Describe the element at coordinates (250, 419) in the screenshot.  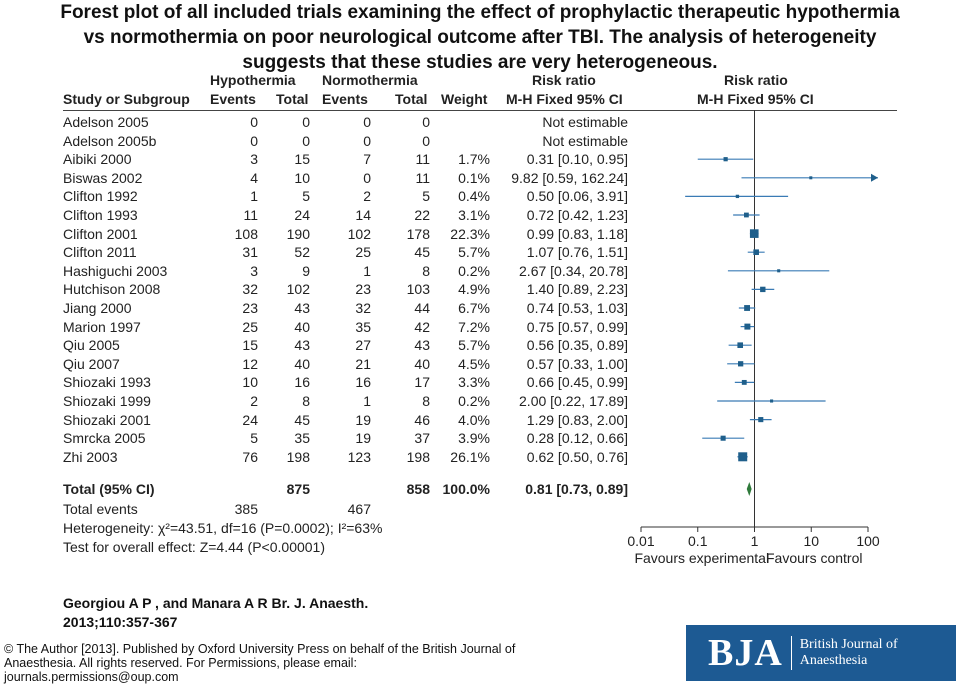
I see `events-hypothermia: 24` at that location.